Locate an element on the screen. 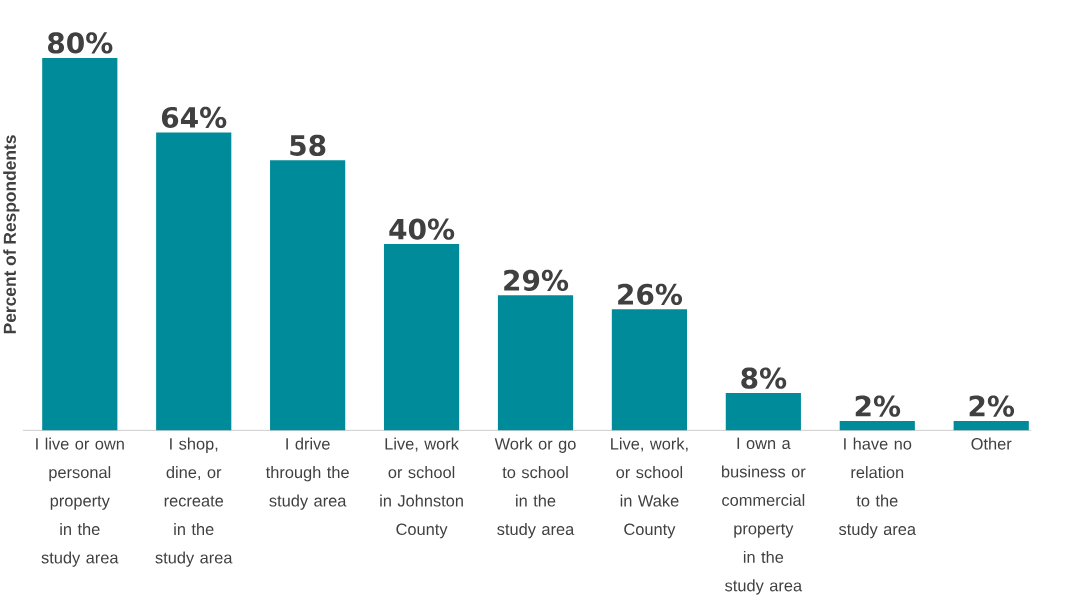  data-label: 8% is located at coordinates (764, 378).